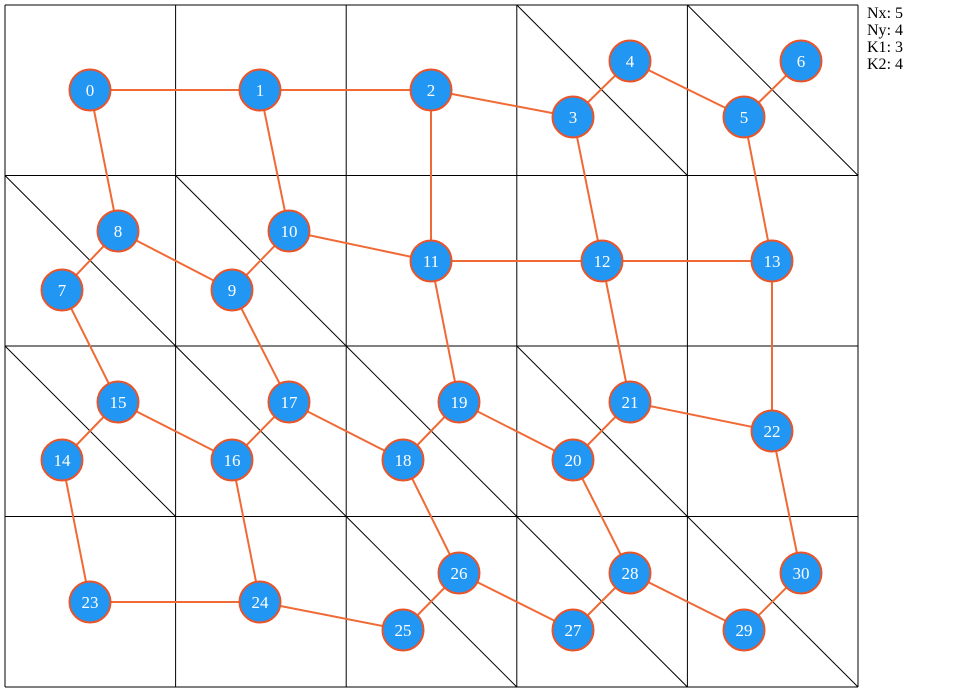  I want to click on node-label: 15, so click(118, 402).